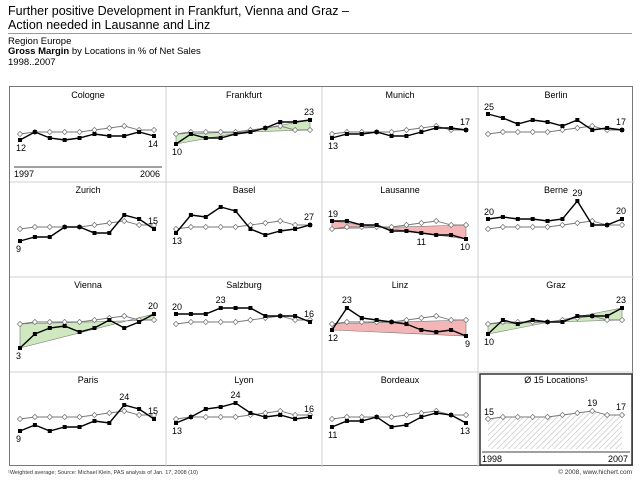 This screenshot has width=640, height=480. Describe the element at coordinates (320, 33) in the screenshot. I see `header-rule` at that location.